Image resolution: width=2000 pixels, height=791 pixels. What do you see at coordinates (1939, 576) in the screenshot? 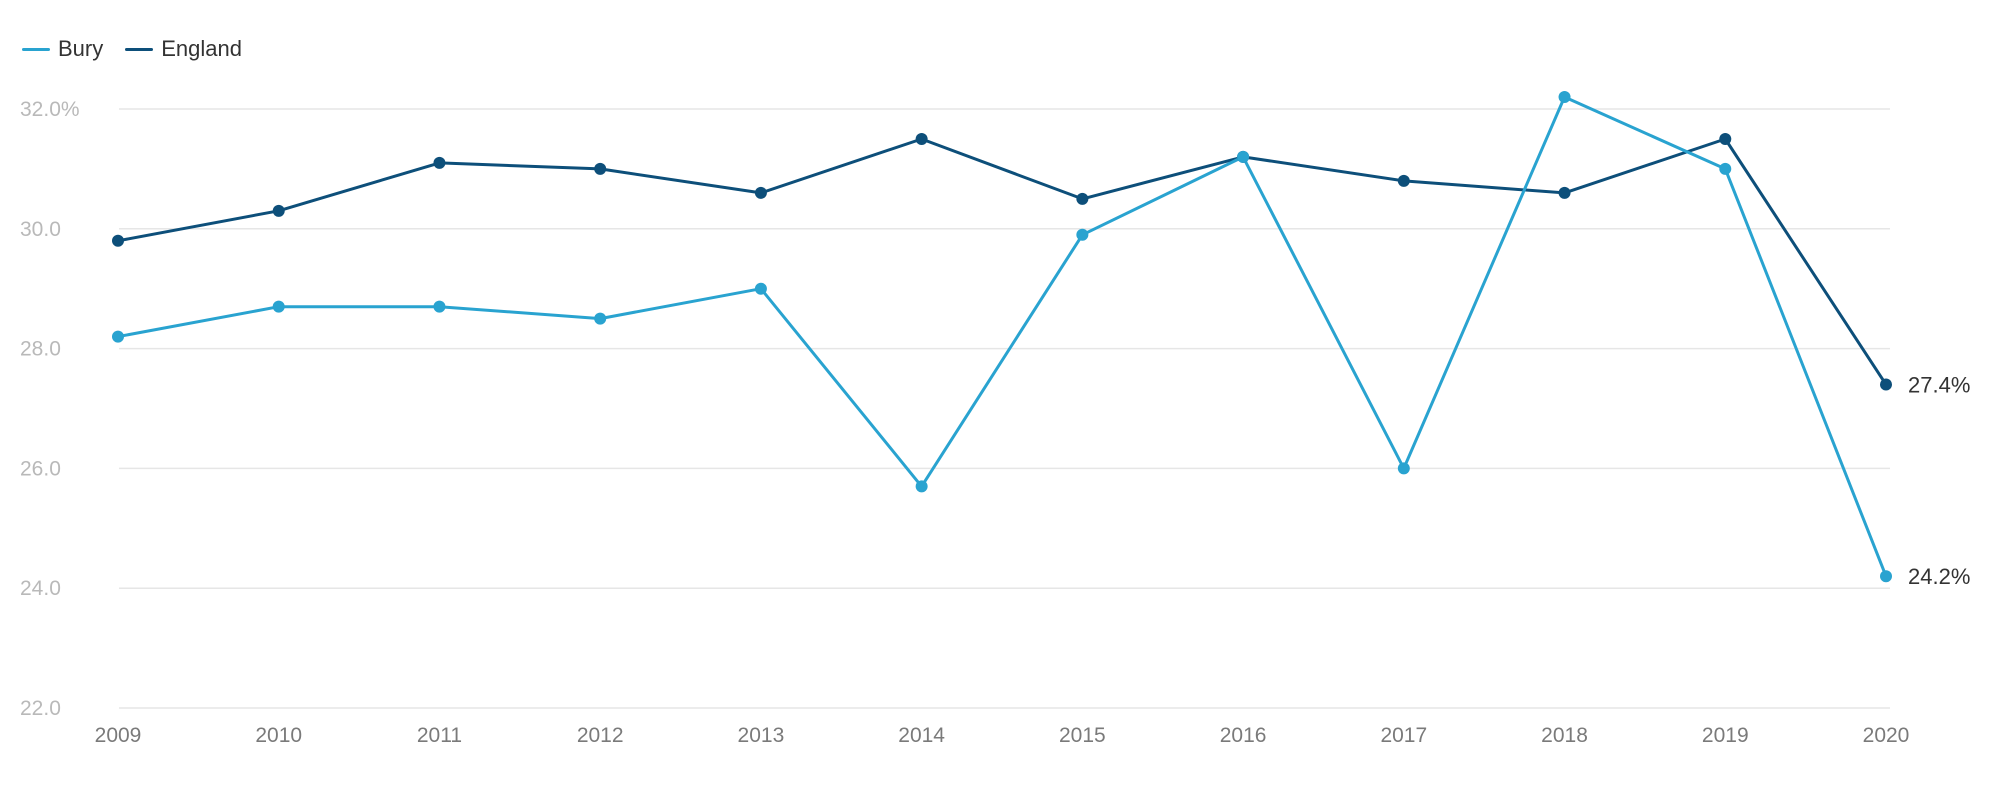
I see `end-label-bury: 24.2%` at bounding box center [1939, 576].